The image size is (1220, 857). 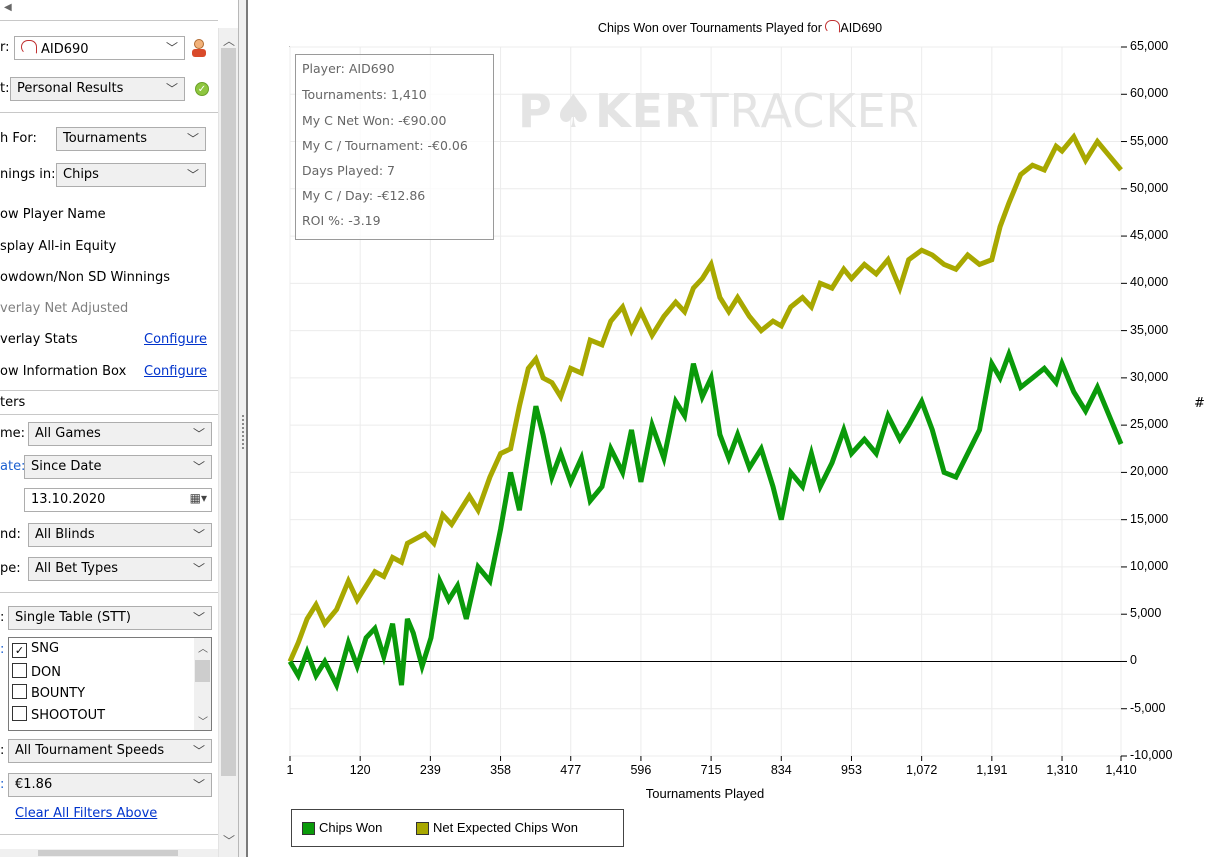 I want to click on player-avatar-icon, so click(x=199, y=48).